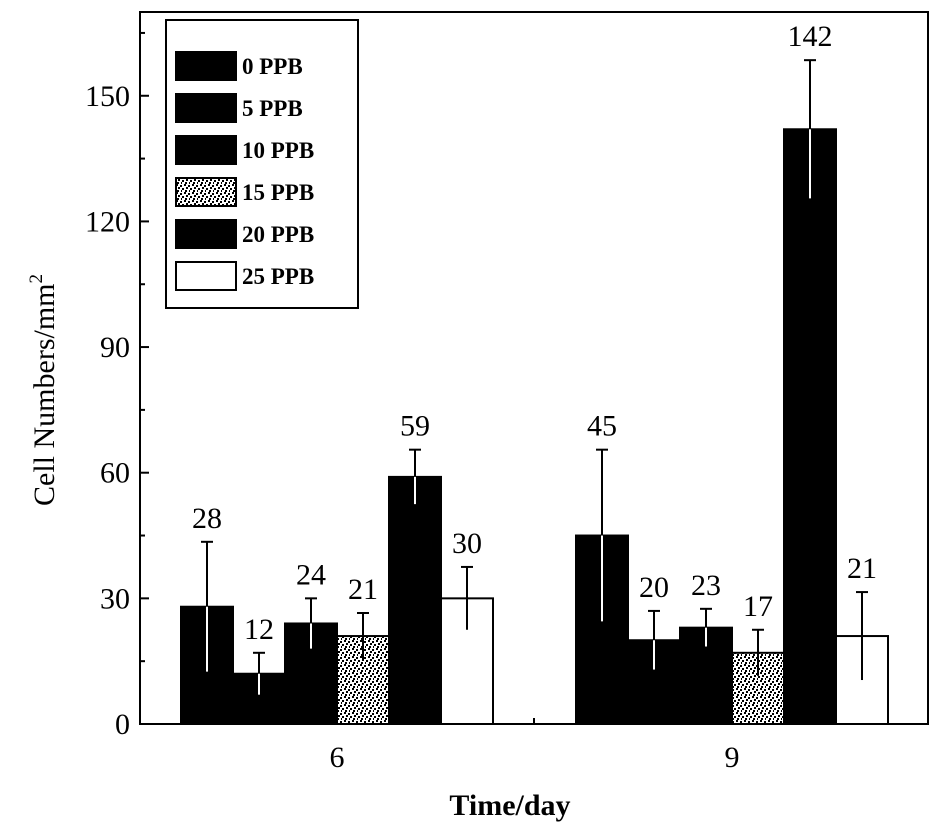 Image resolution: width=946 pixels, height=834 pixels. Describe the element at coordinates (36, 279) in the screenshot. I see `y-axis-label-superscript: 2` at that location.